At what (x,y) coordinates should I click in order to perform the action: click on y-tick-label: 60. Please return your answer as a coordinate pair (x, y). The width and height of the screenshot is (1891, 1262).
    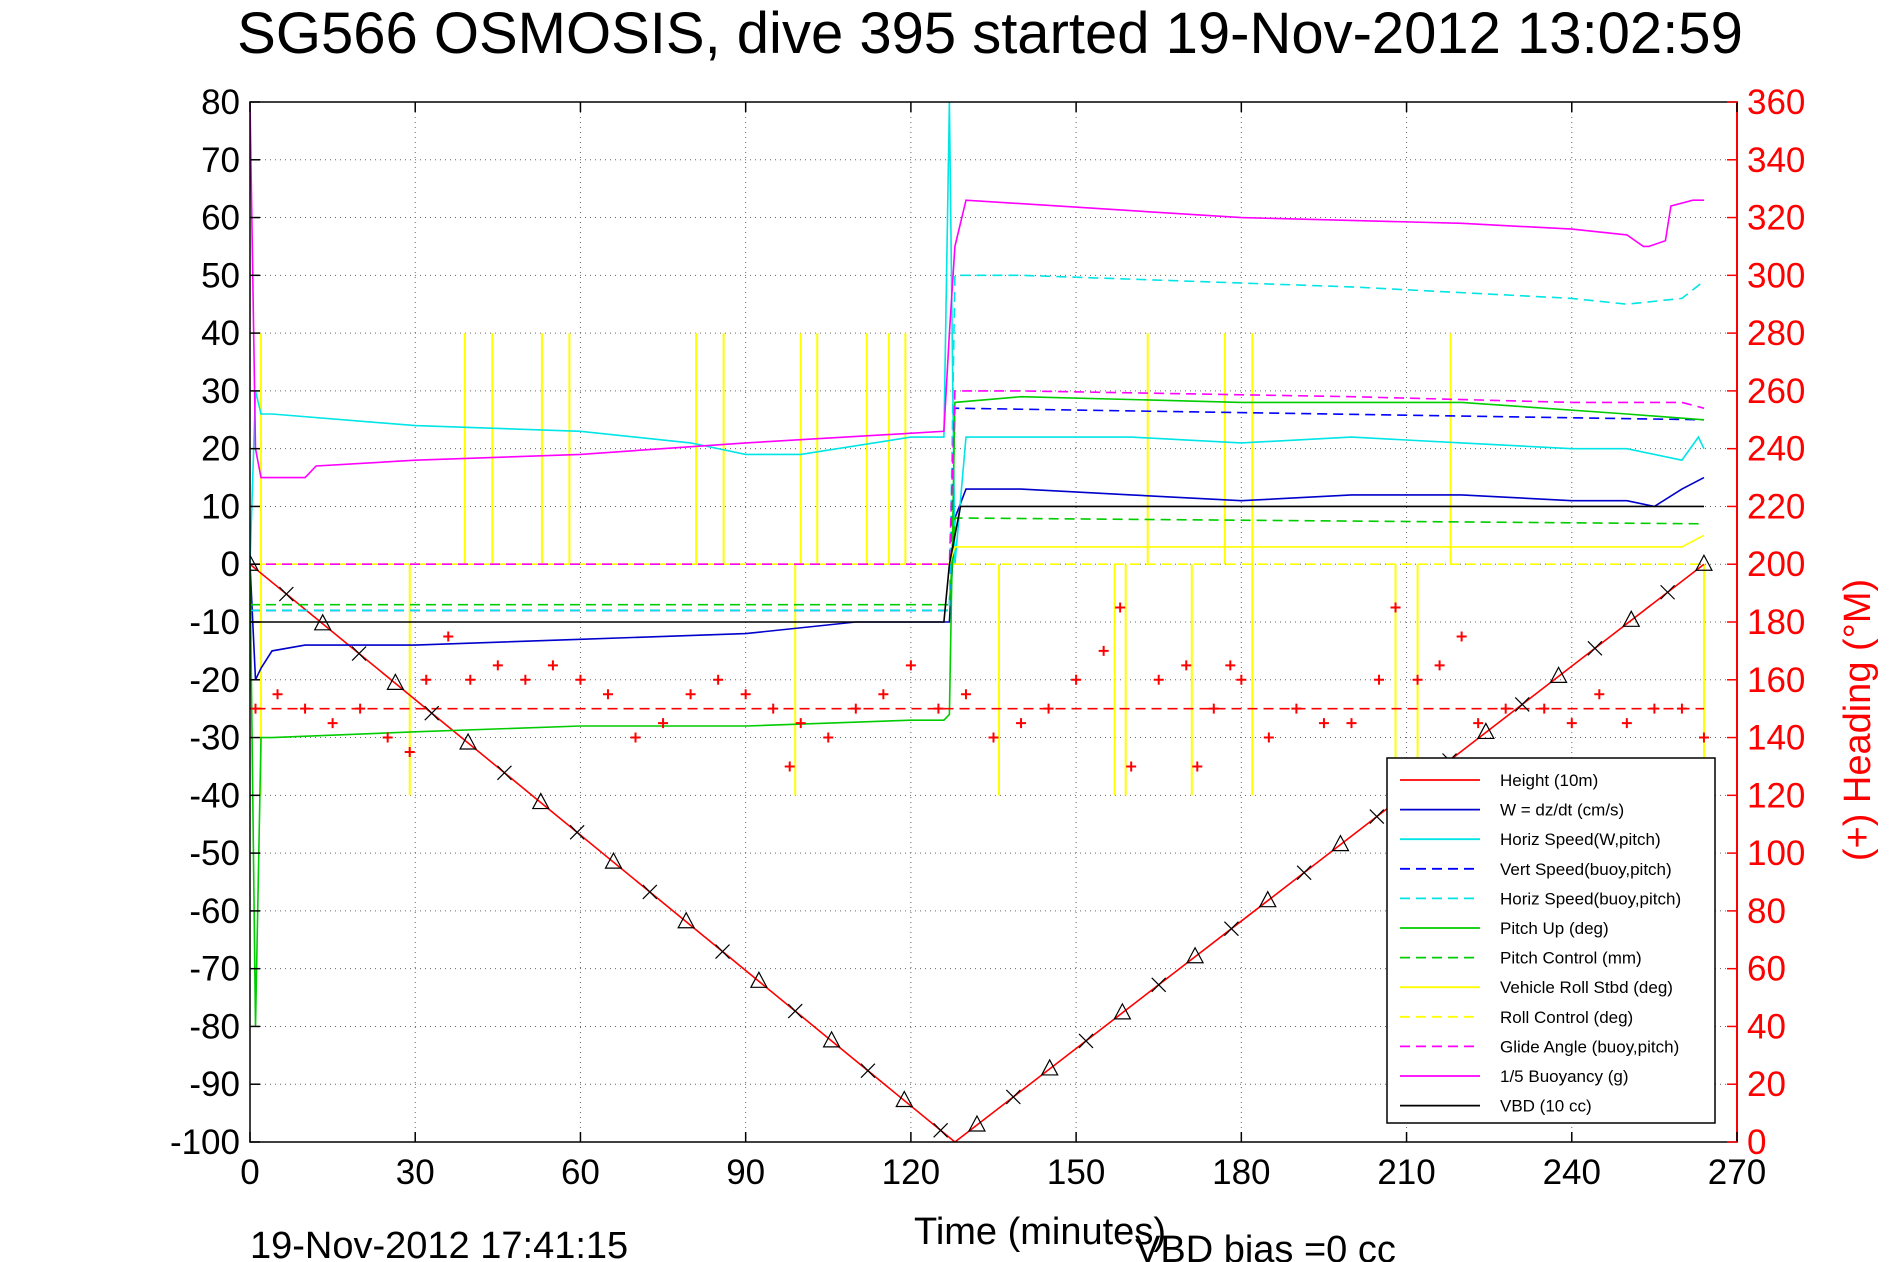
    Looking at the image, I should click on (220, 218).